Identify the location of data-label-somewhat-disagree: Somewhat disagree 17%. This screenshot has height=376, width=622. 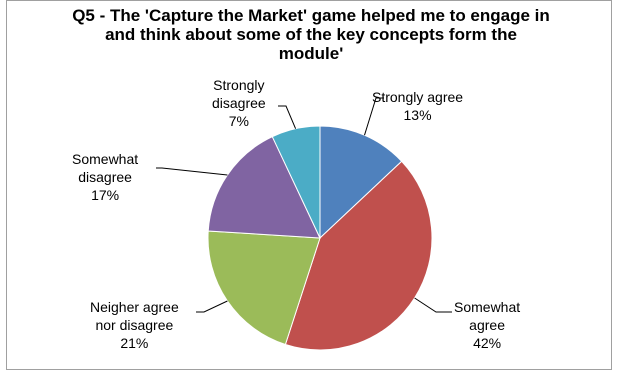
(105, 177).